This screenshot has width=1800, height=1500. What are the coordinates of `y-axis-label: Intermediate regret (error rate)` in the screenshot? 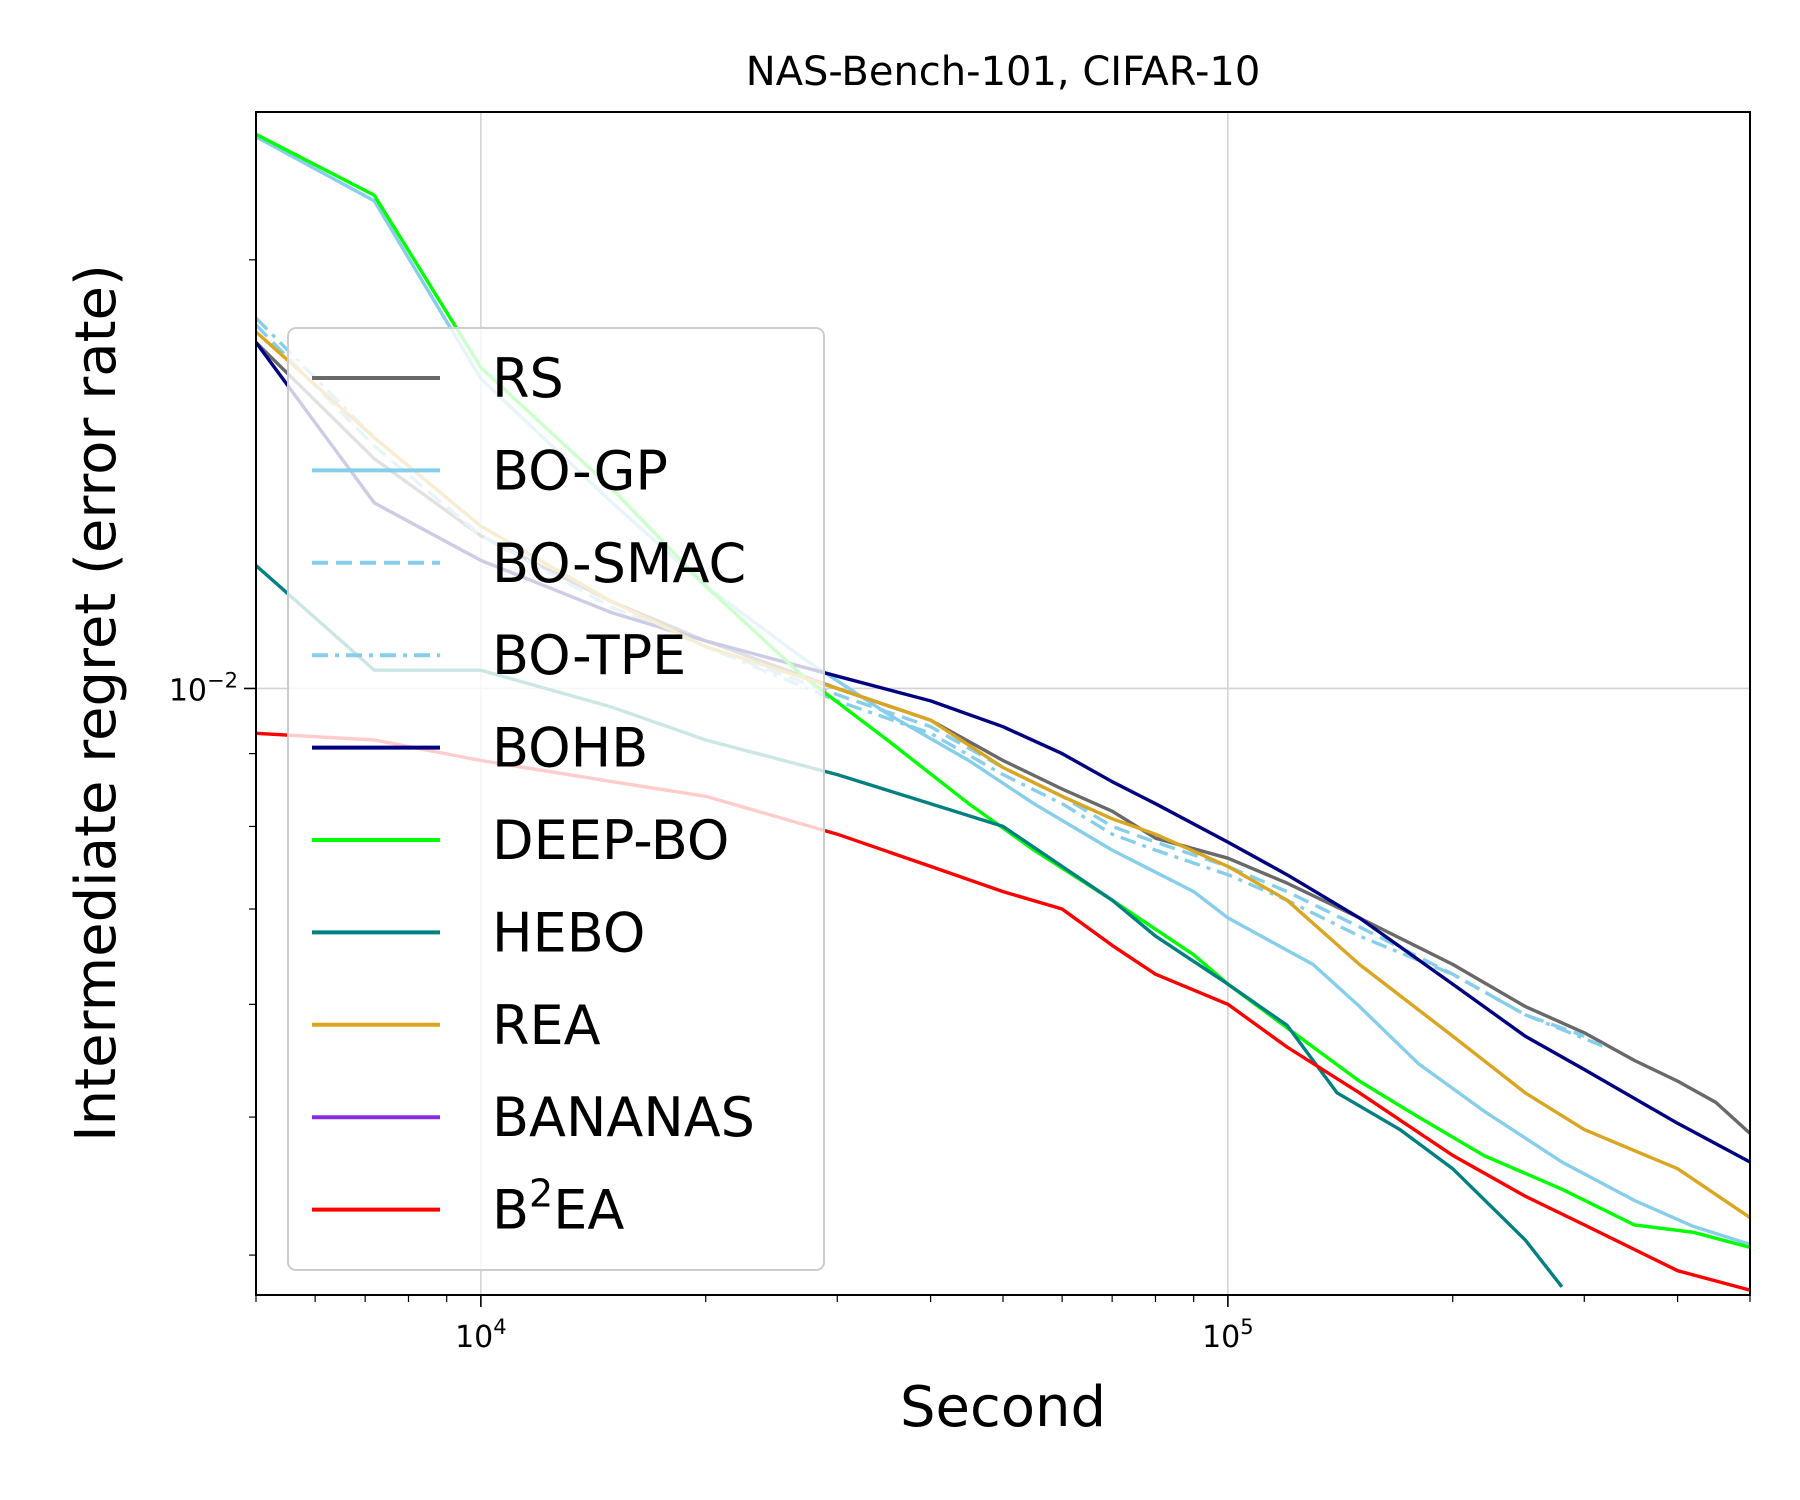 It's located at (96, 703).